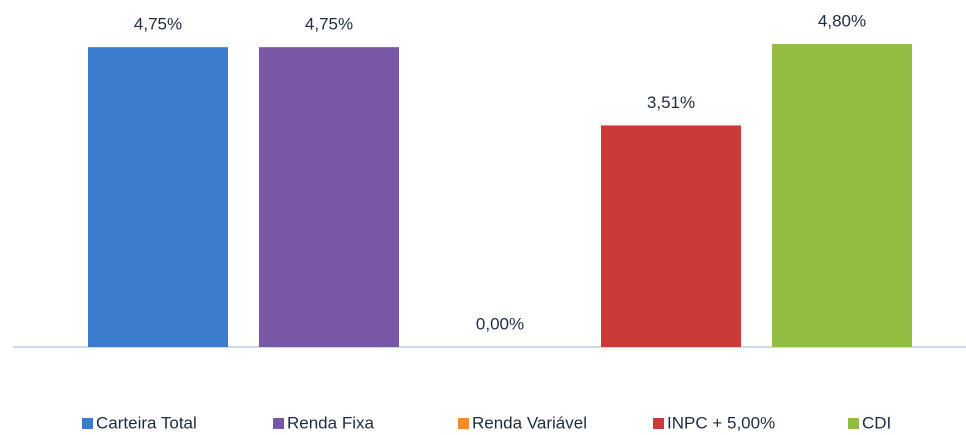 This screenshot has width=966, height=435. What do you see at coordinates (721, 422) in the screenshot?
I see `legend-label: INPC + 5,00%` at bounding box center [721, 422].